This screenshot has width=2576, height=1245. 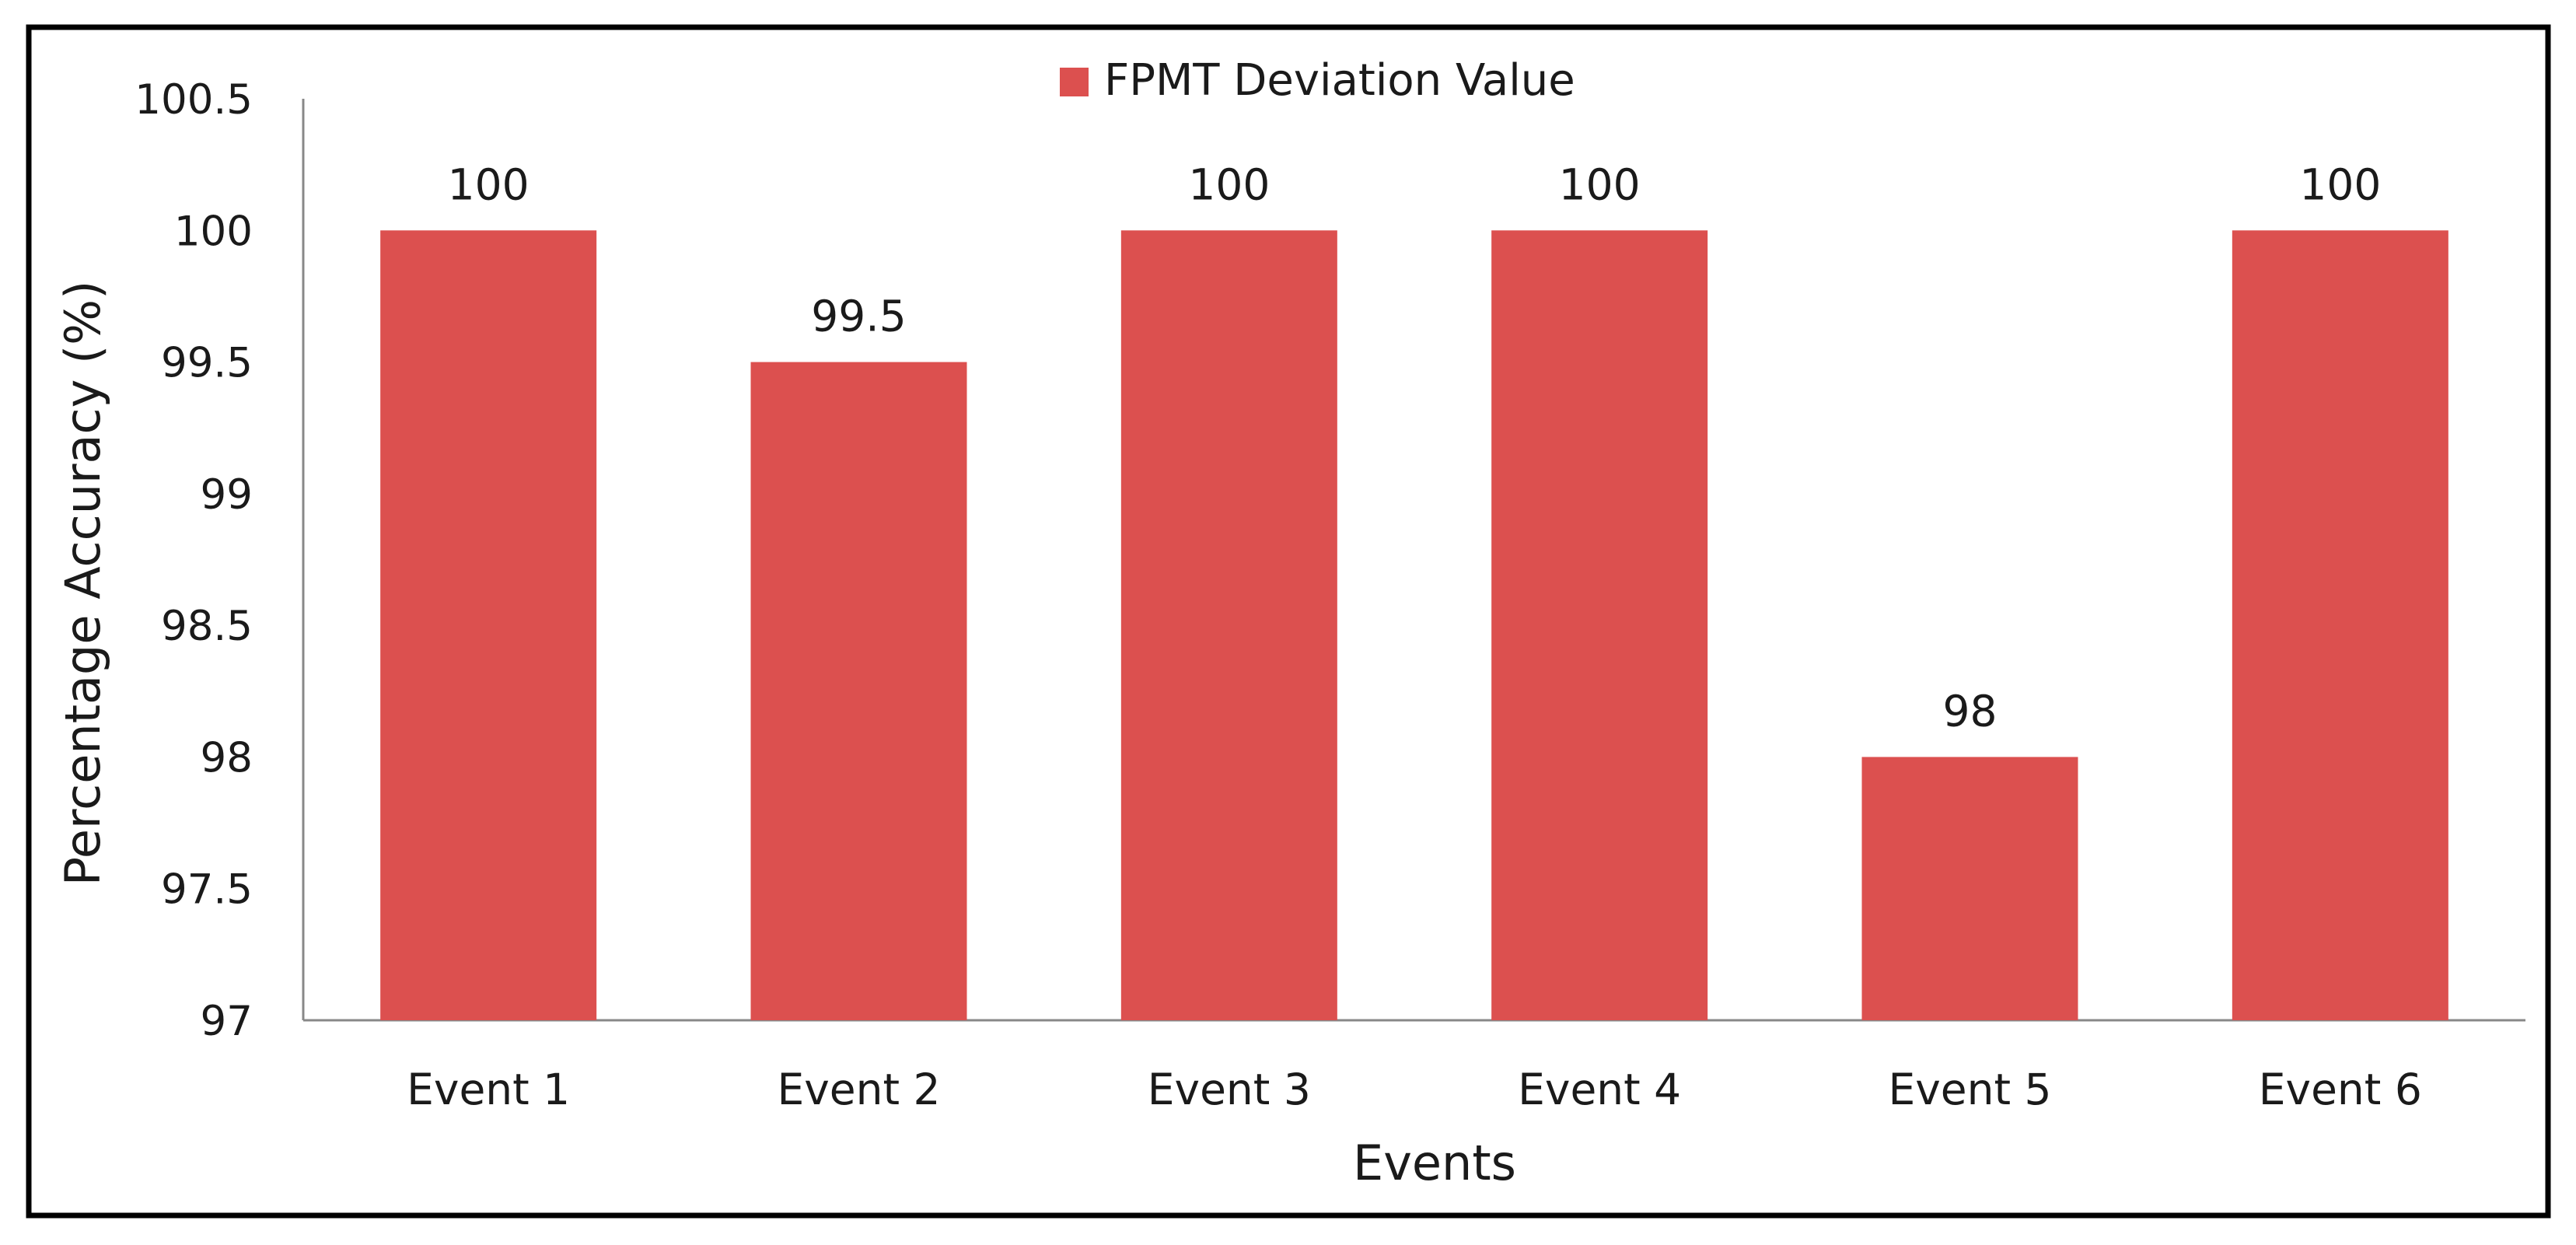 What do you see at coordinates (194, 100) in the screenshot?
I see `y-tick-label: 100.5` at bounding box center [194, 100].